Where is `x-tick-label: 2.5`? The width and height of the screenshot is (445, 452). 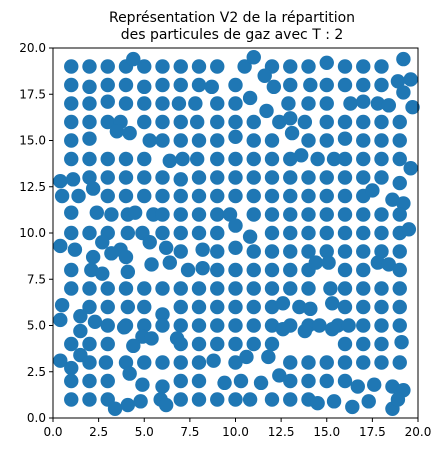
x-tick-label: 2.5 is located at coordinates (98, 432).